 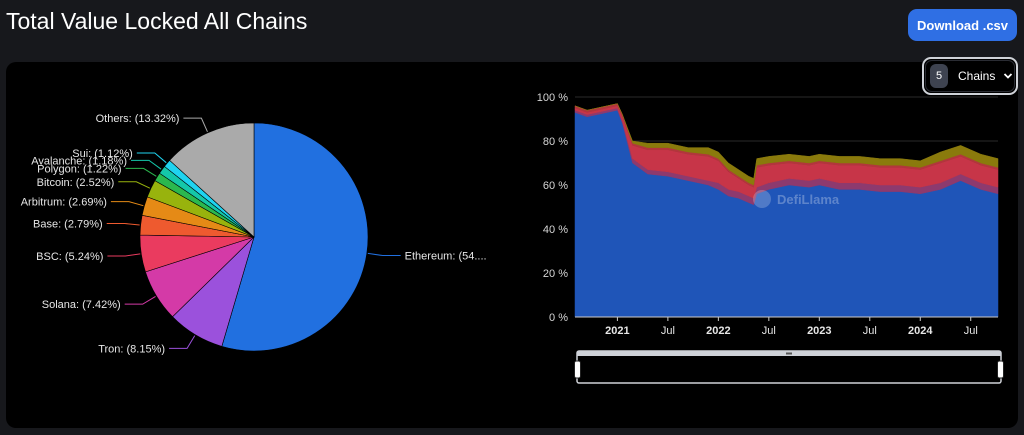 I want to click on pie-leader-avalanche, so click(x=146, y=164).